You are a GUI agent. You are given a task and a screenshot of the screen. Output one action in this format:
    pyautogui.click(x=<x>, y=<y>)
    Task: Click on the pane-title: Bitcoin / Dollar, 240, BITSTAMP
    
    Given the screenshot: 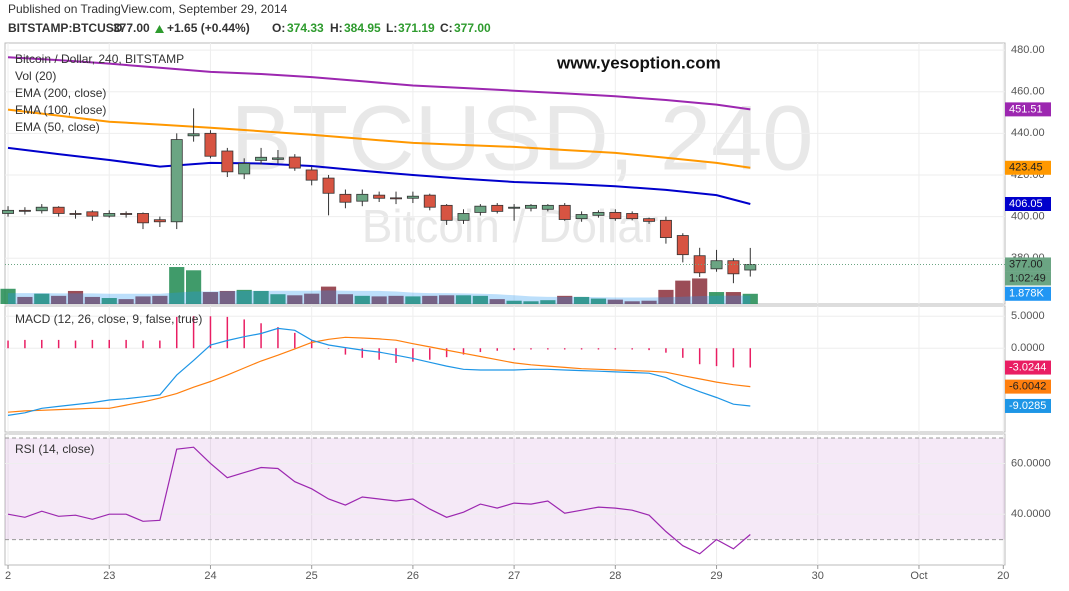 What is the action you would take?
    pyautogui.click(x=99, y=59)
    